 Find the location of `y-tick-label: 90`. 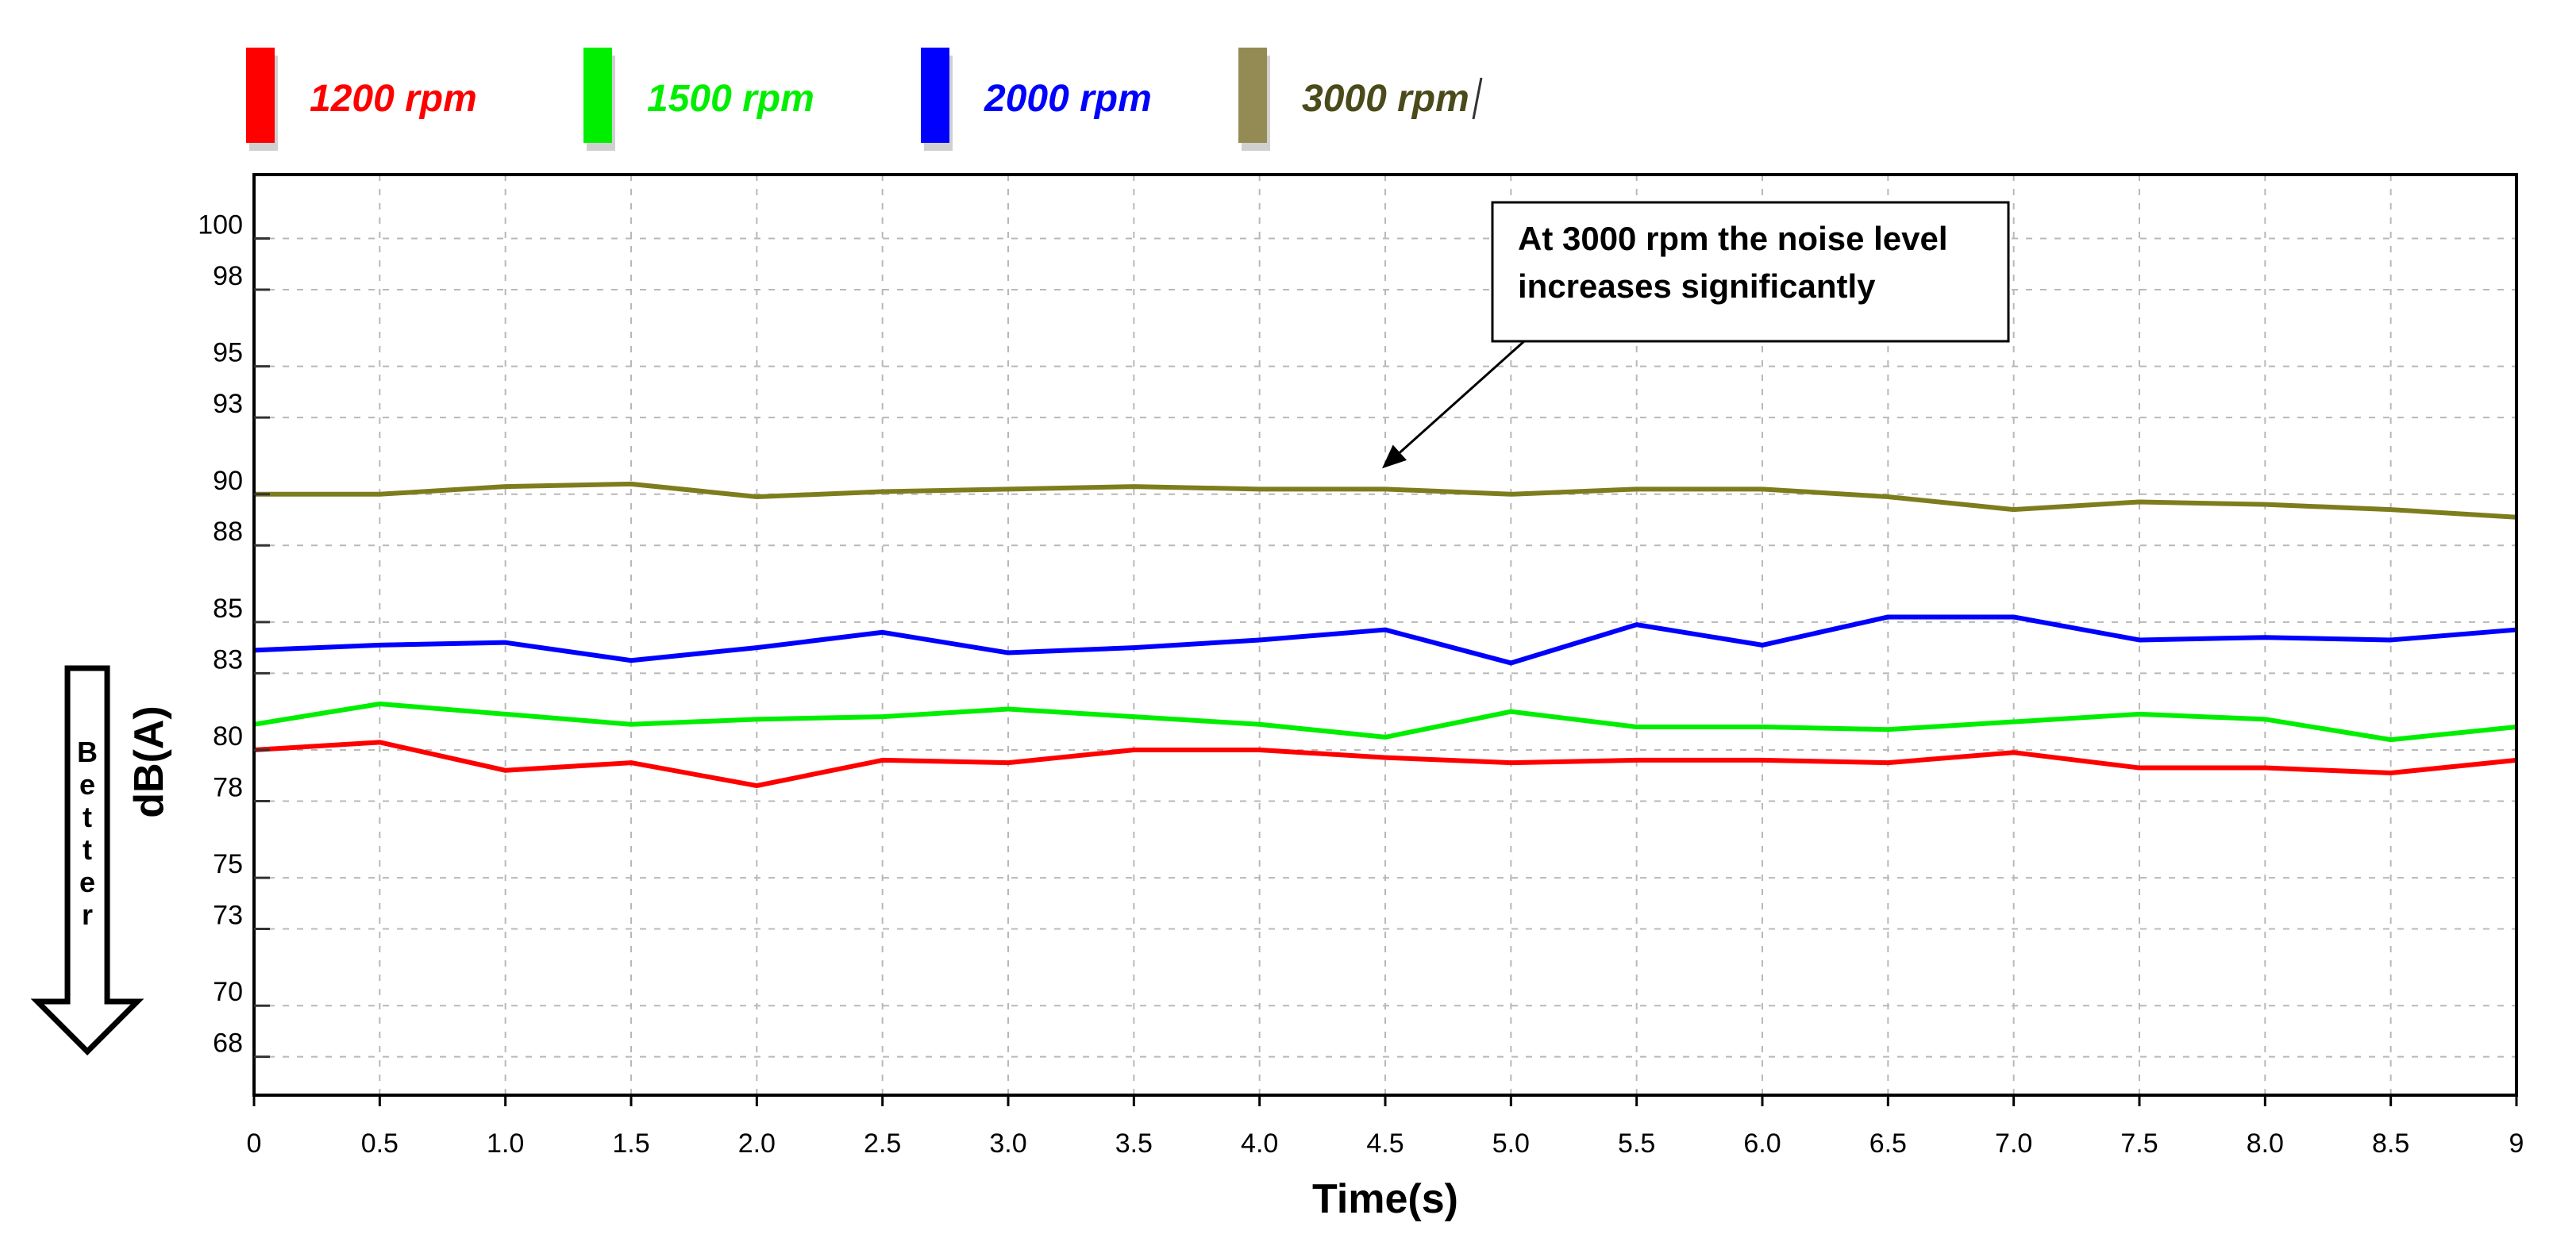

y-tick-label: 90 is located at coordinates (228, 481).